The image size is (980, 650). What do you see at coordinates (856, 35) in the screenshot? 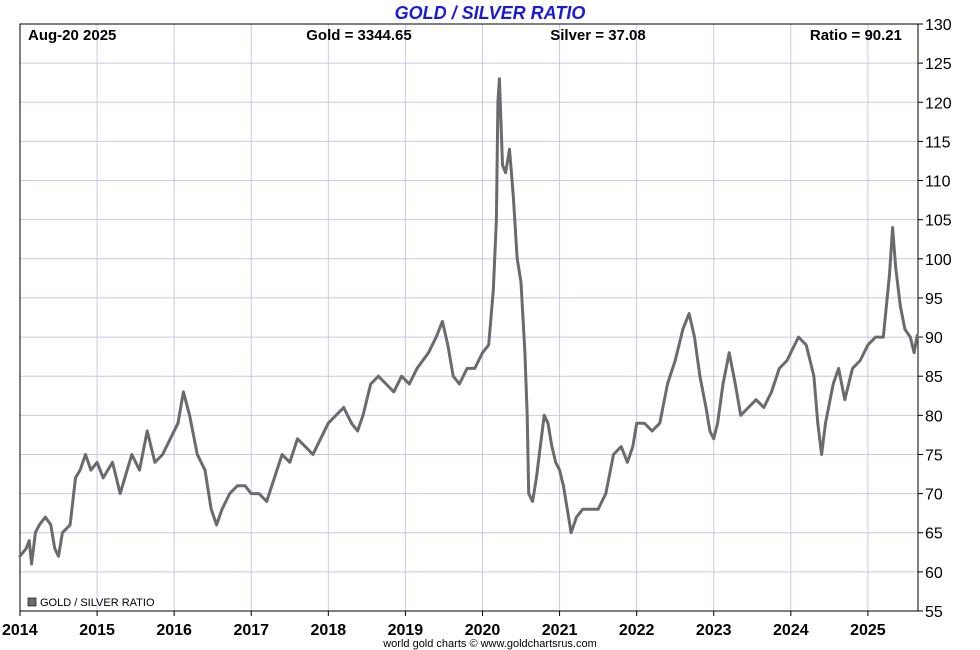
I see `header-ratio: Ratio = 90.21` at bounding box center [856, 35].